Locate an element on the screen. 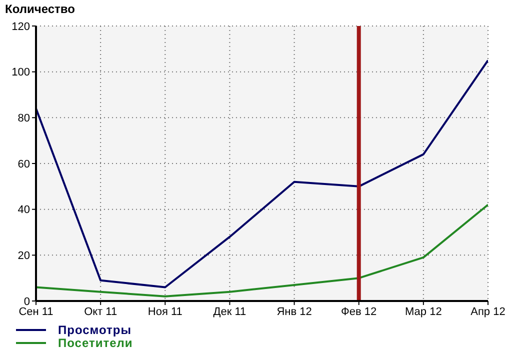 The image size is (518, 361). x-tick-label: Апр 12 is located at coordinates (488, 312).